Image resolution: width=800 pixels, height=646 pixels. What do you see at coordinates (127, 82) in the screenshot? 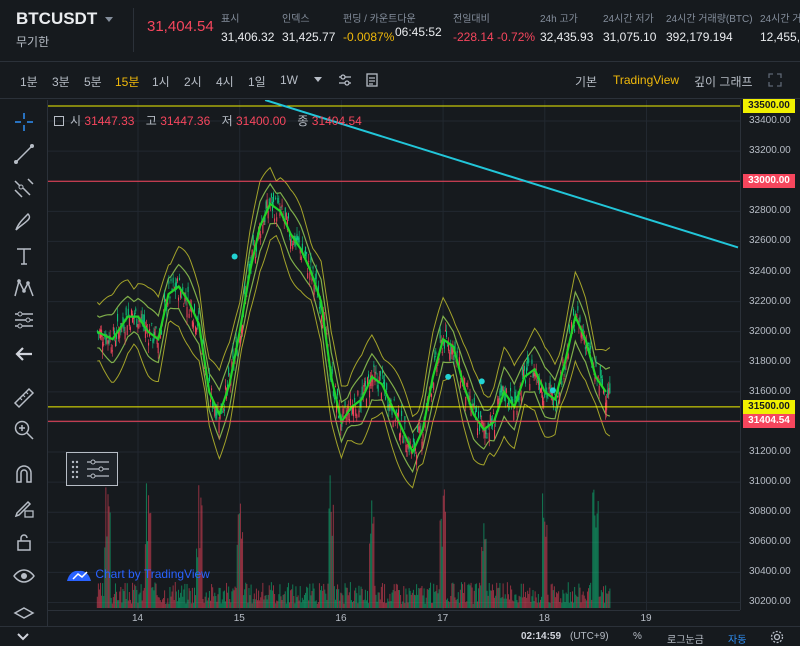
I see `timeframe-15m: 15분` at bounding box center [127, 82].